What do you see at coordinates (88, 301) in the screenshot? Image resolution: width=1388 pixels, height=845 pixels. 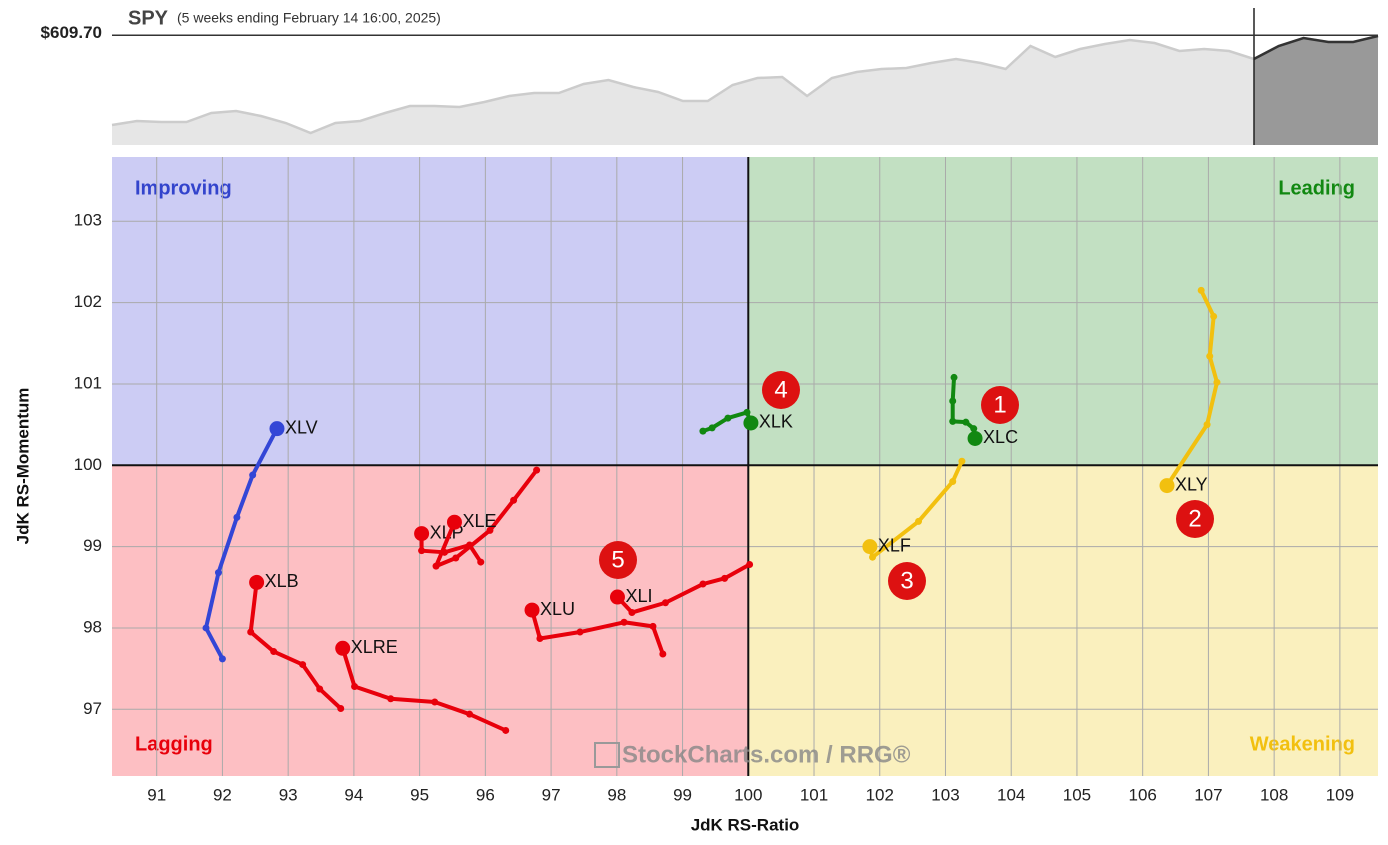 I see `y-tick-label: 102` at bounding box center [88, 301].